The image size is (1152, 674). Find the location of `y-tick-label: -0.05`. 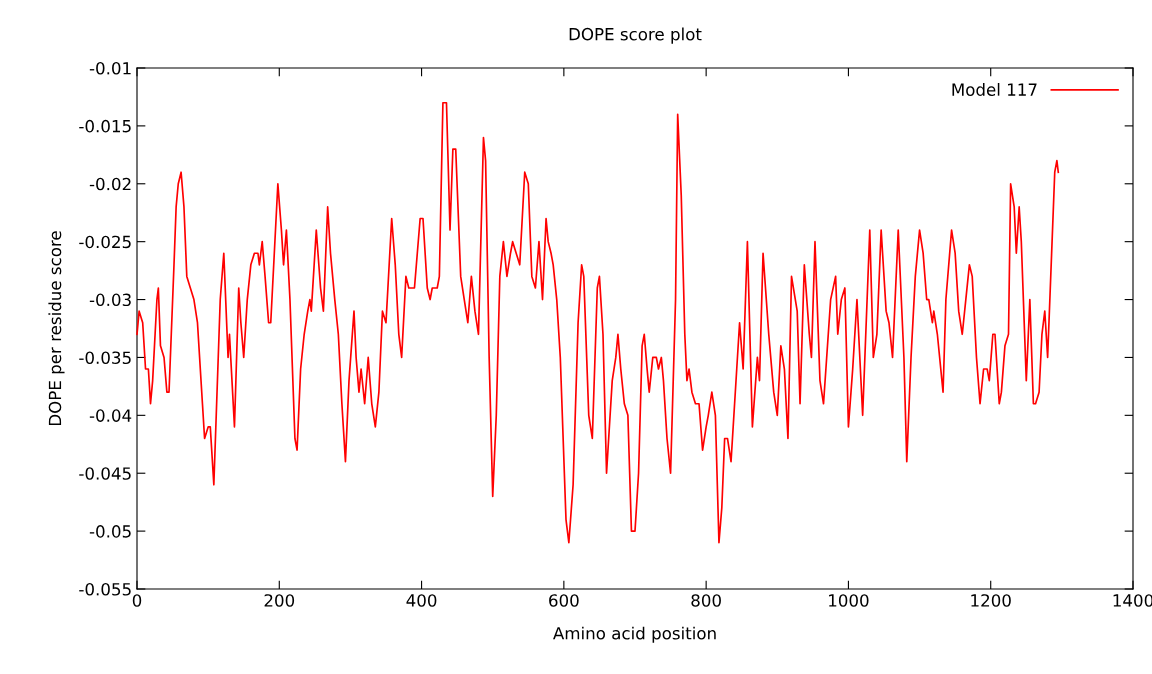

y-tick-label: -0.05 is located at coordinates (110, 531).